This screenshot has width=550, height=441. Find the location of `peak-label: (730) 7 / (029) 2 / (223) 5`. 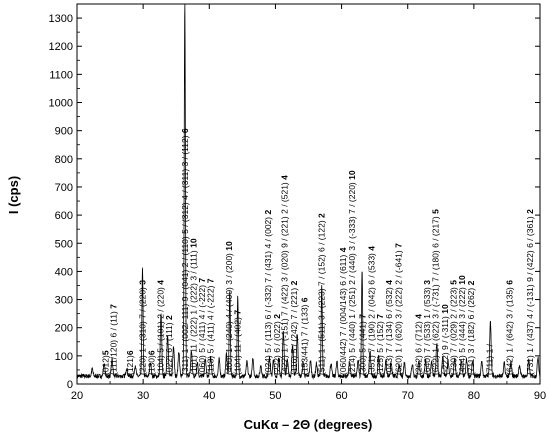

peak-label: (730) 7 / (029) 2 / (223) 5 is located at coordinates (453, 327).